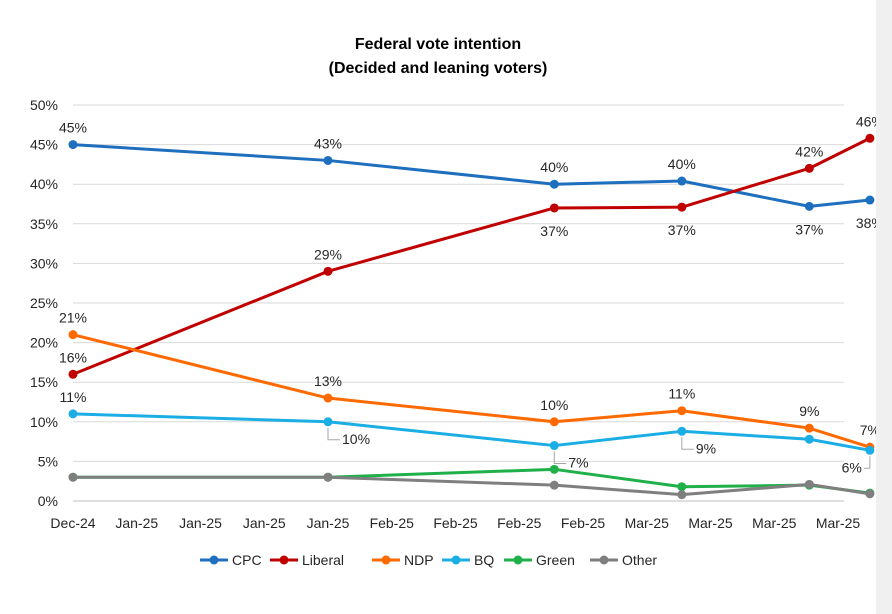  Describe the element at coordinates (356, 439) in the screenshot. I see `data-label-bq: 10%` at that location.